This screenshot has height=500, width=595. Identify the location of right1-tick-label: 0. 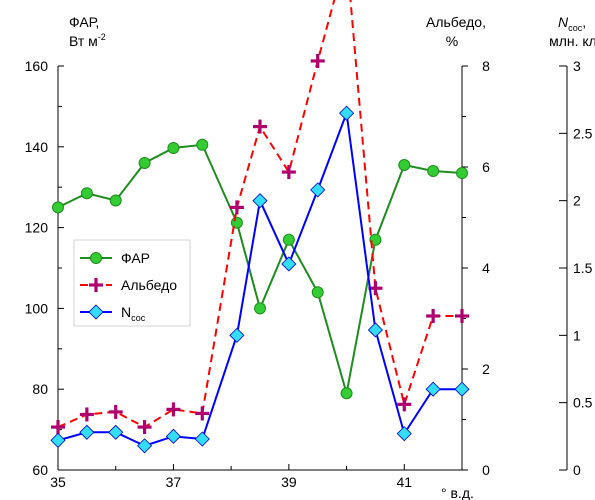
(486, 470).